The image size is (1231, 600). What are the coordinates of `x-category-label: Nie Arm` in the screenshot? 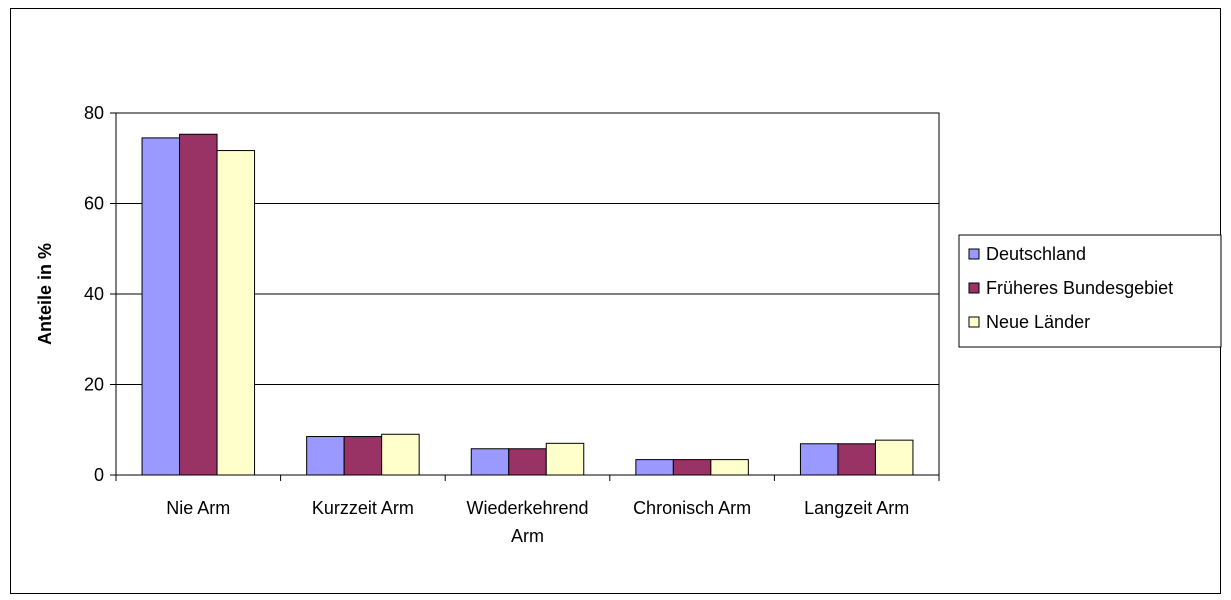 It's located at (198, 508).